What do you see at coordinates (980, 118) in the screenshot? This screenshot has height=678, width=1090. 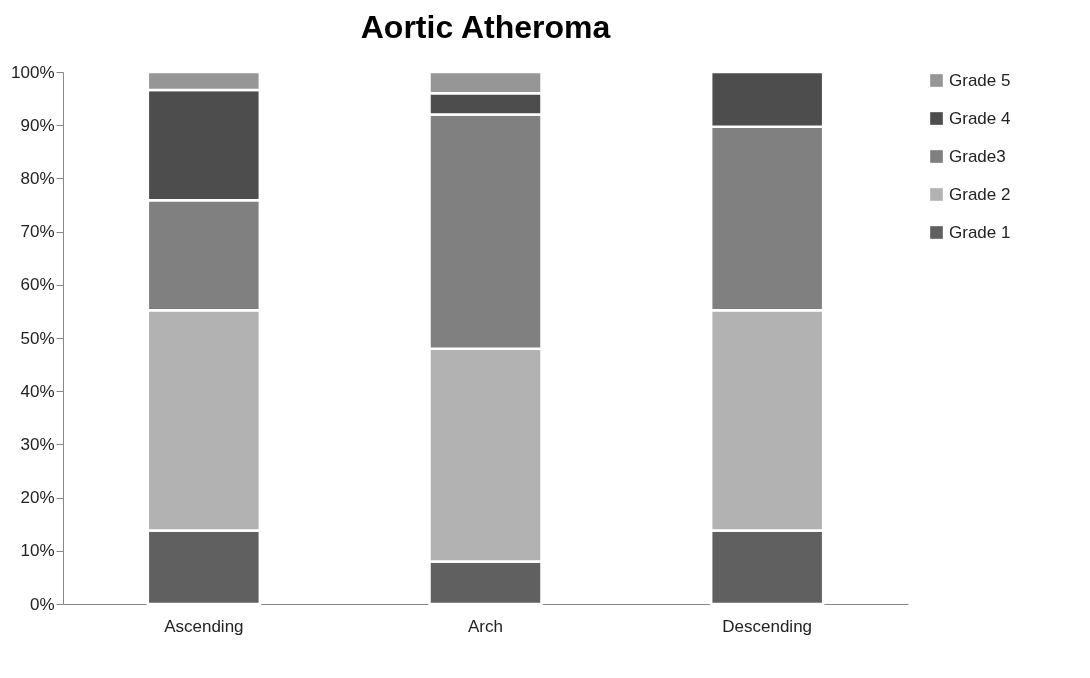 I see `legend-label: Grade 4` at bounding box center [980, 118].